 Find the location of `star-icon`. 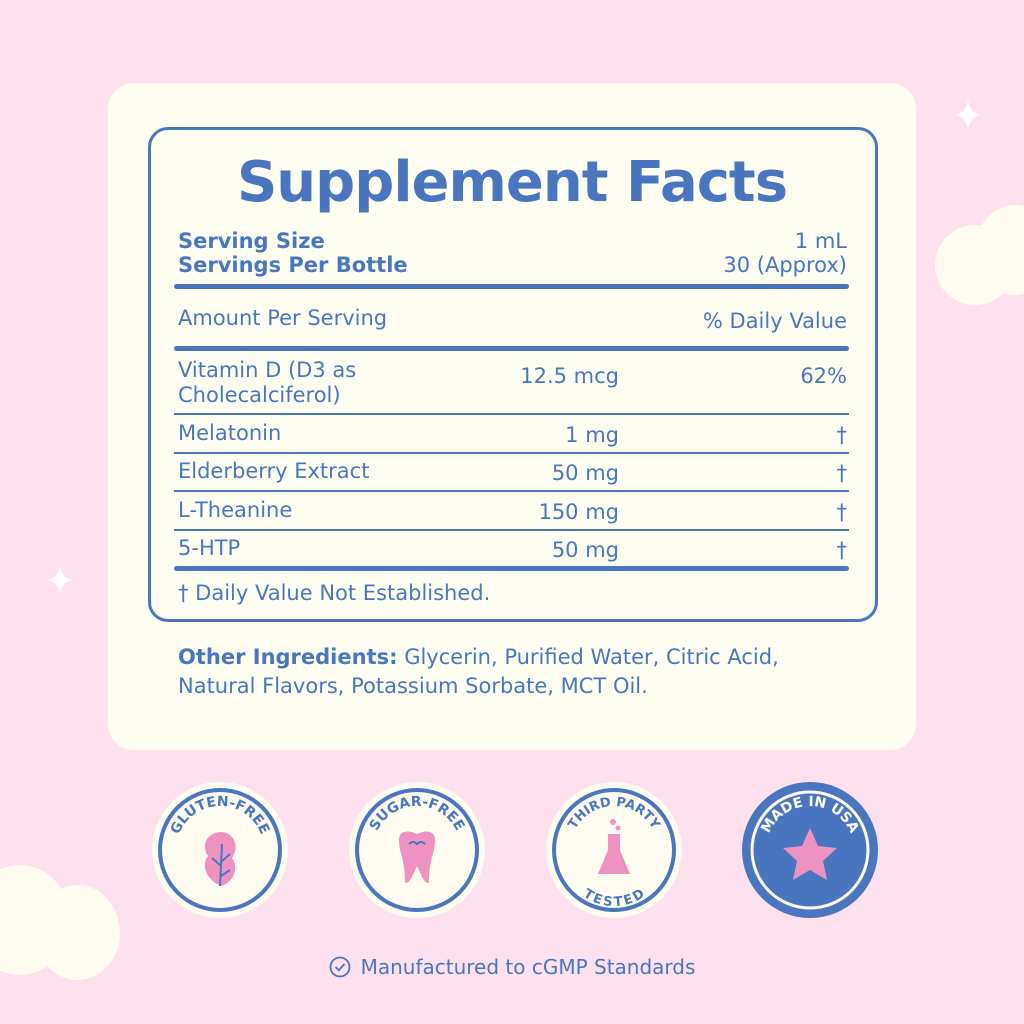

star-icon is located at coordinates (810, 854).